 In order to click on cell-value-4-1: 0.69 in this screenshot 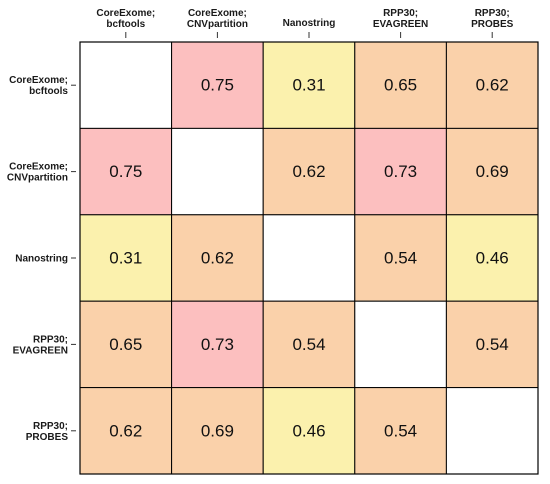, I will do `click(217, 430)`.